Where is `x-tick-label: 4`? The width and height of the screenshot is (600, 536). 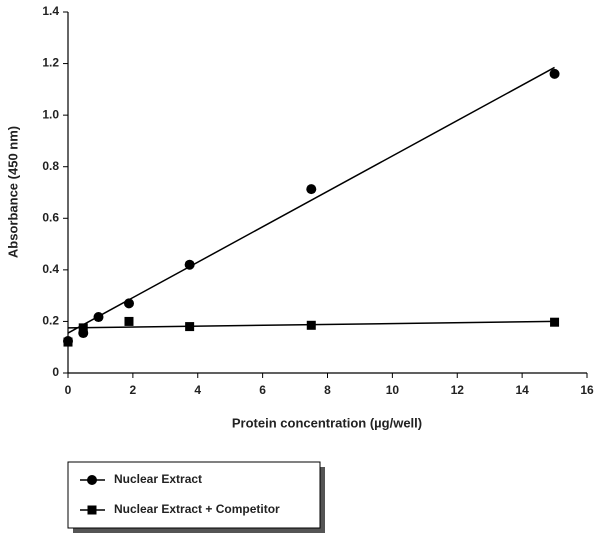
x-tick-label: 4 is located at coordinates (197, 390).